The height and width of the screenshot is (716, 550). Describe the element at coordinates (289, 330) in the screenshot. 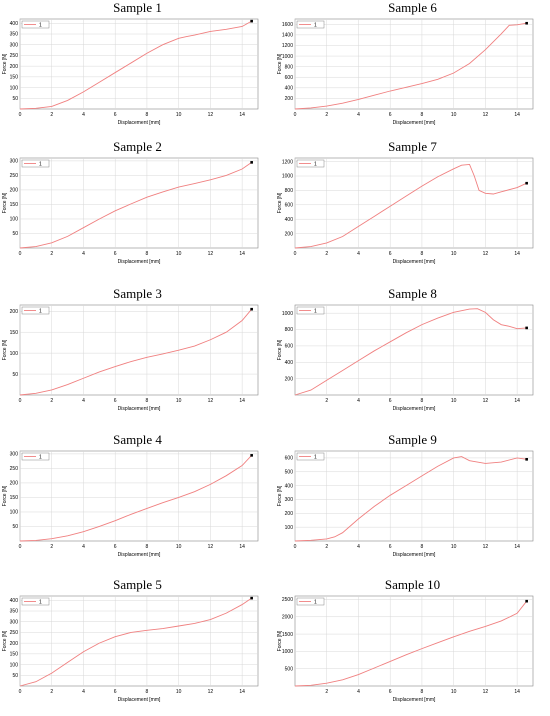

I see `y-tick-label: 800` at that location.